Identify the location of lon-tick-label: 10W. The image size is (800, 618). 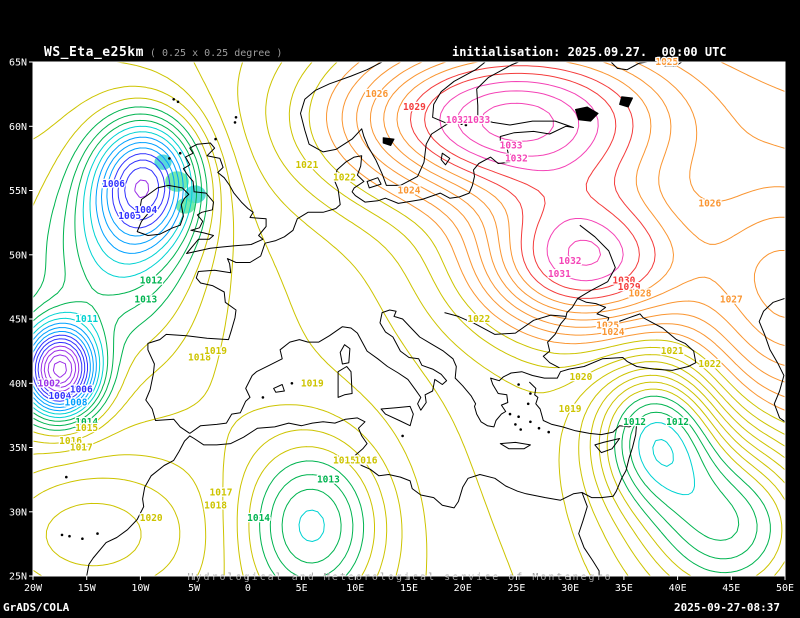
(140, 588).